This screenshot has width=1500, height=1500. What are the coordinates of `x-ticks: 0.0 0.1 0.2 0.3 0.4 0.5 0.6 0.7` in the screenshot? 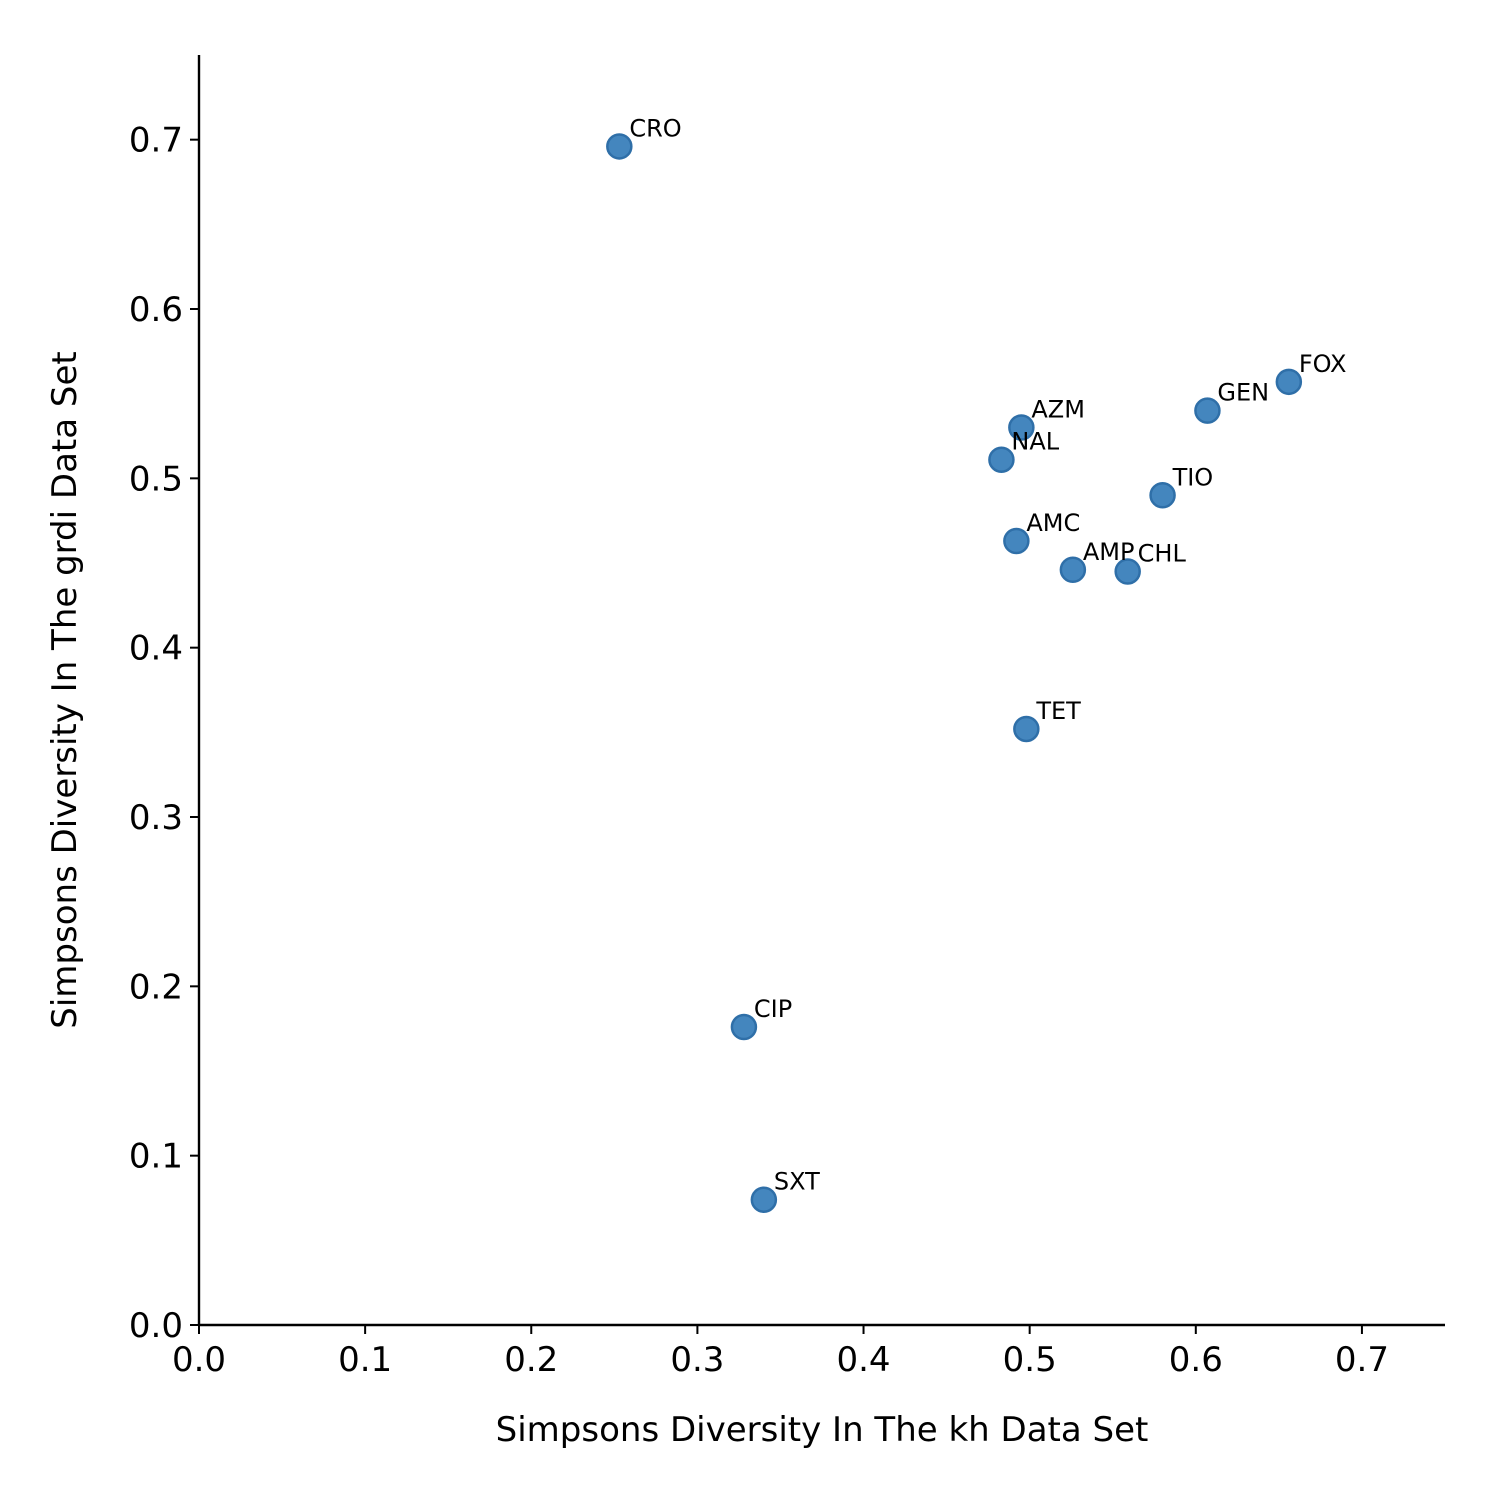 It's located at (780, 1352).